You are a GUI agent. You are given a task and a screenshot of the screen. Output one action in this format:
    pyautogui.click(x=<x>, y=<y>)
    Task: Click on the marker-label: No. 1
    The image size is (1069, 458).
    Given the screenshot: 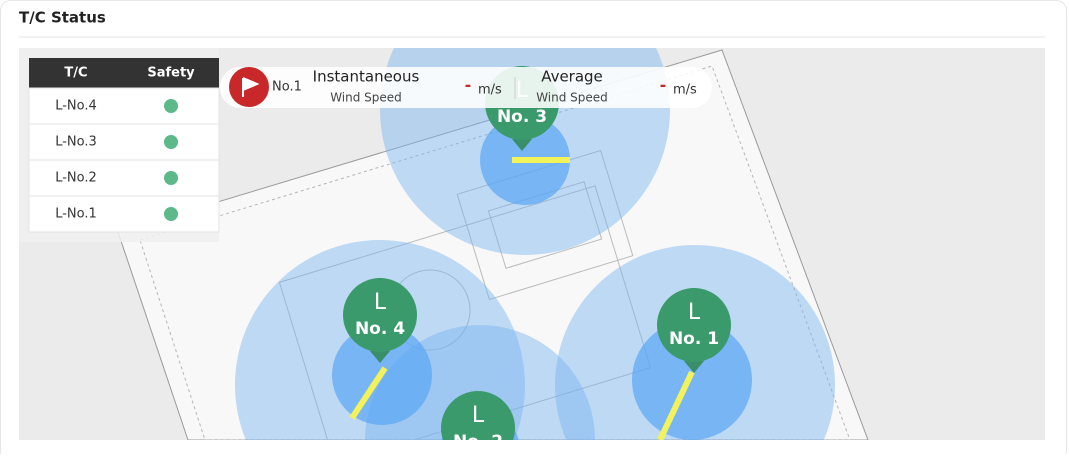 What is the action you would take?
    pyautogui.click(x=694, y=339)
    